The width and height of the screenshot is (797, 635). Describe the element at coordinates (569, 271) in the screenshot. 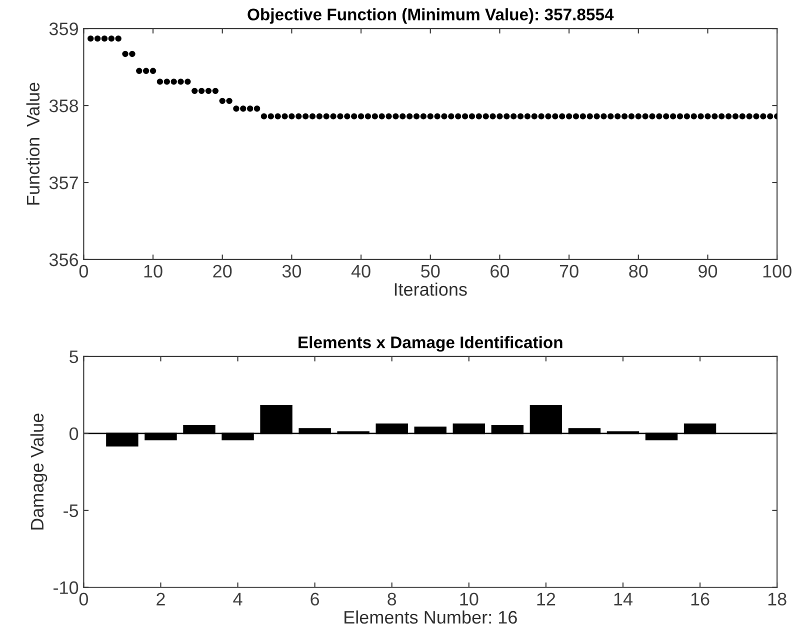

I see `x-tick-label: 70` at that location.